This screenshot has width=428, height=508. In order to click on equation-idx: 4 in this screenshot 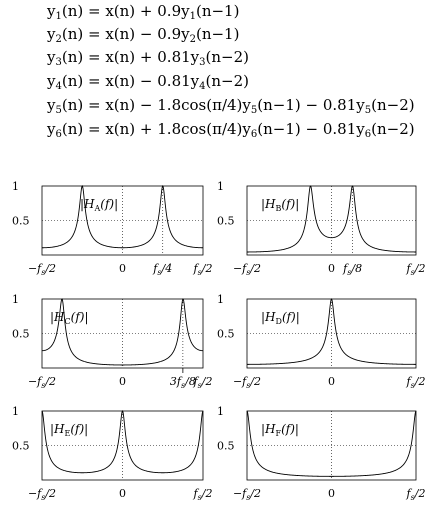, I will do `click(58, 86)`.